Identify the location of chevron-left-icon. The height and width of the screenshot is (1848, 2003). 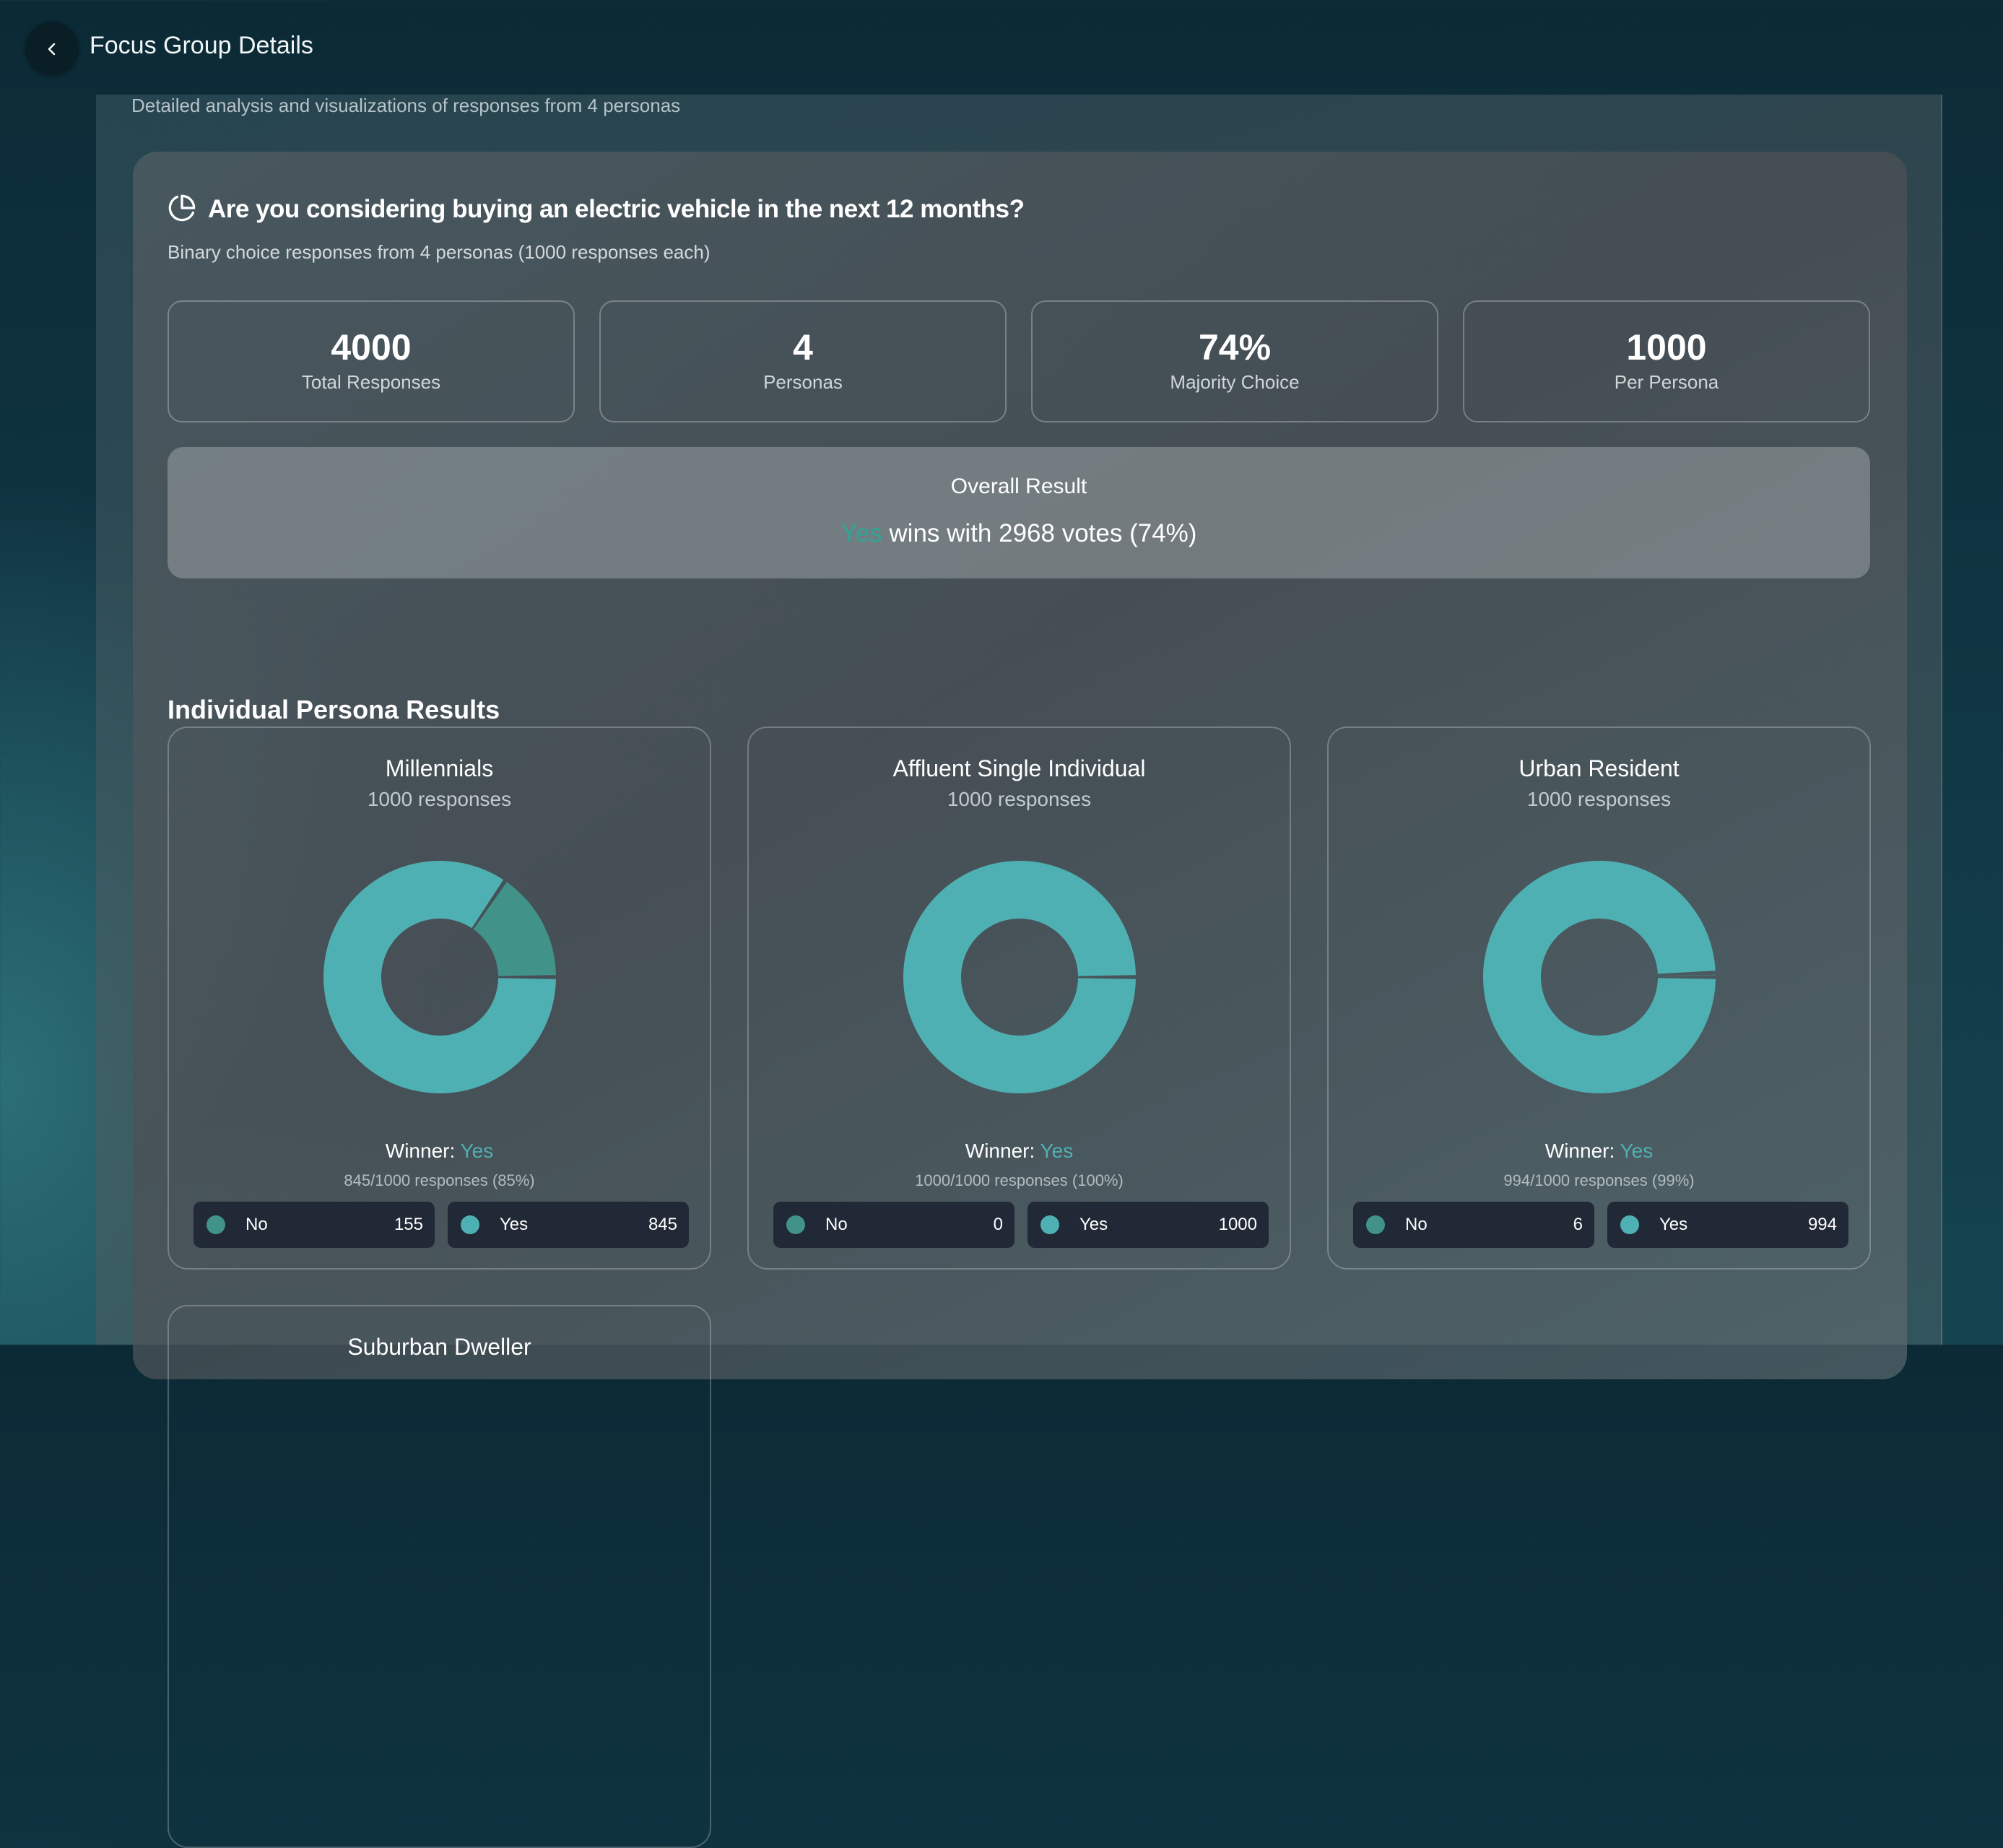
(52, 50).